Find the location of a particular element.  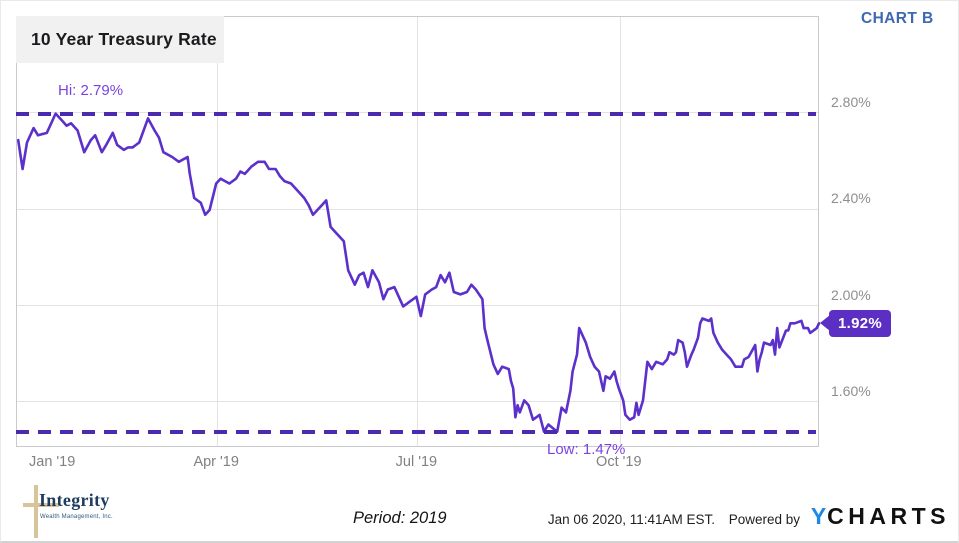

timestamp: Jan 06 2020, 11:41AM EST. is located at coordinates (631, 519).